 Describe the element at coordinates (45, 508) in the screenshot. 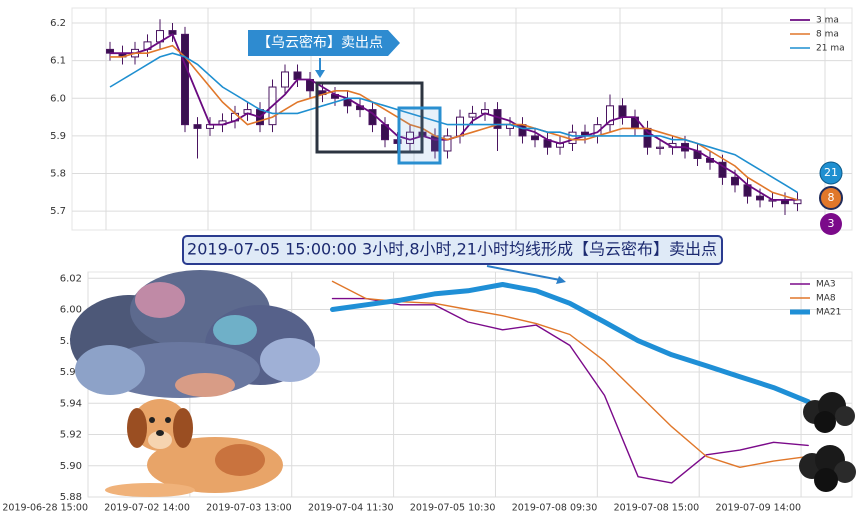

I see `x-tick-label: 2019-06-28 15:00` at that location.